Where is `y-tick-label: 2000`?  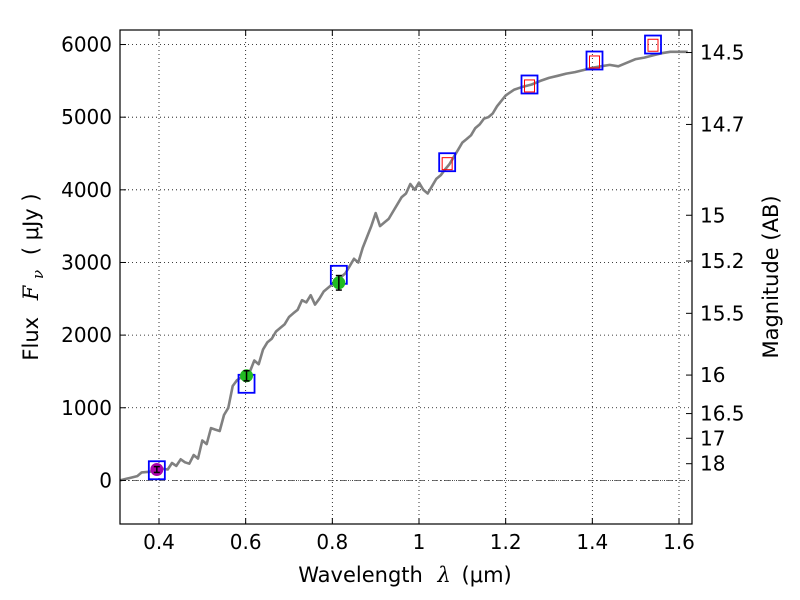
y-tick-label: 2000 is located at coordinates (86, 335).